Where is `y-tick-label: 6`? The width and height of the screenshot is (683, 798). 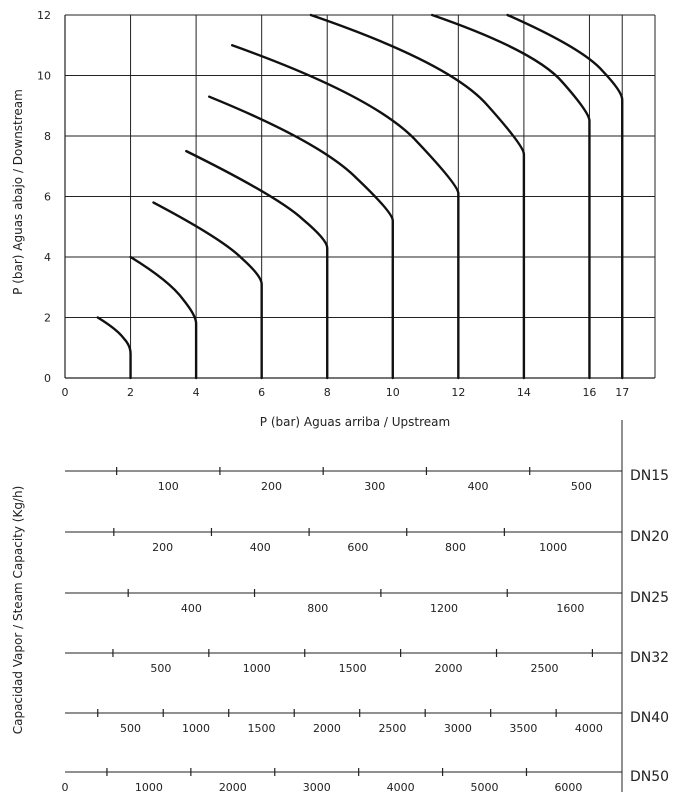
y-tick-label: 6 is located at coordinates (47, 197).